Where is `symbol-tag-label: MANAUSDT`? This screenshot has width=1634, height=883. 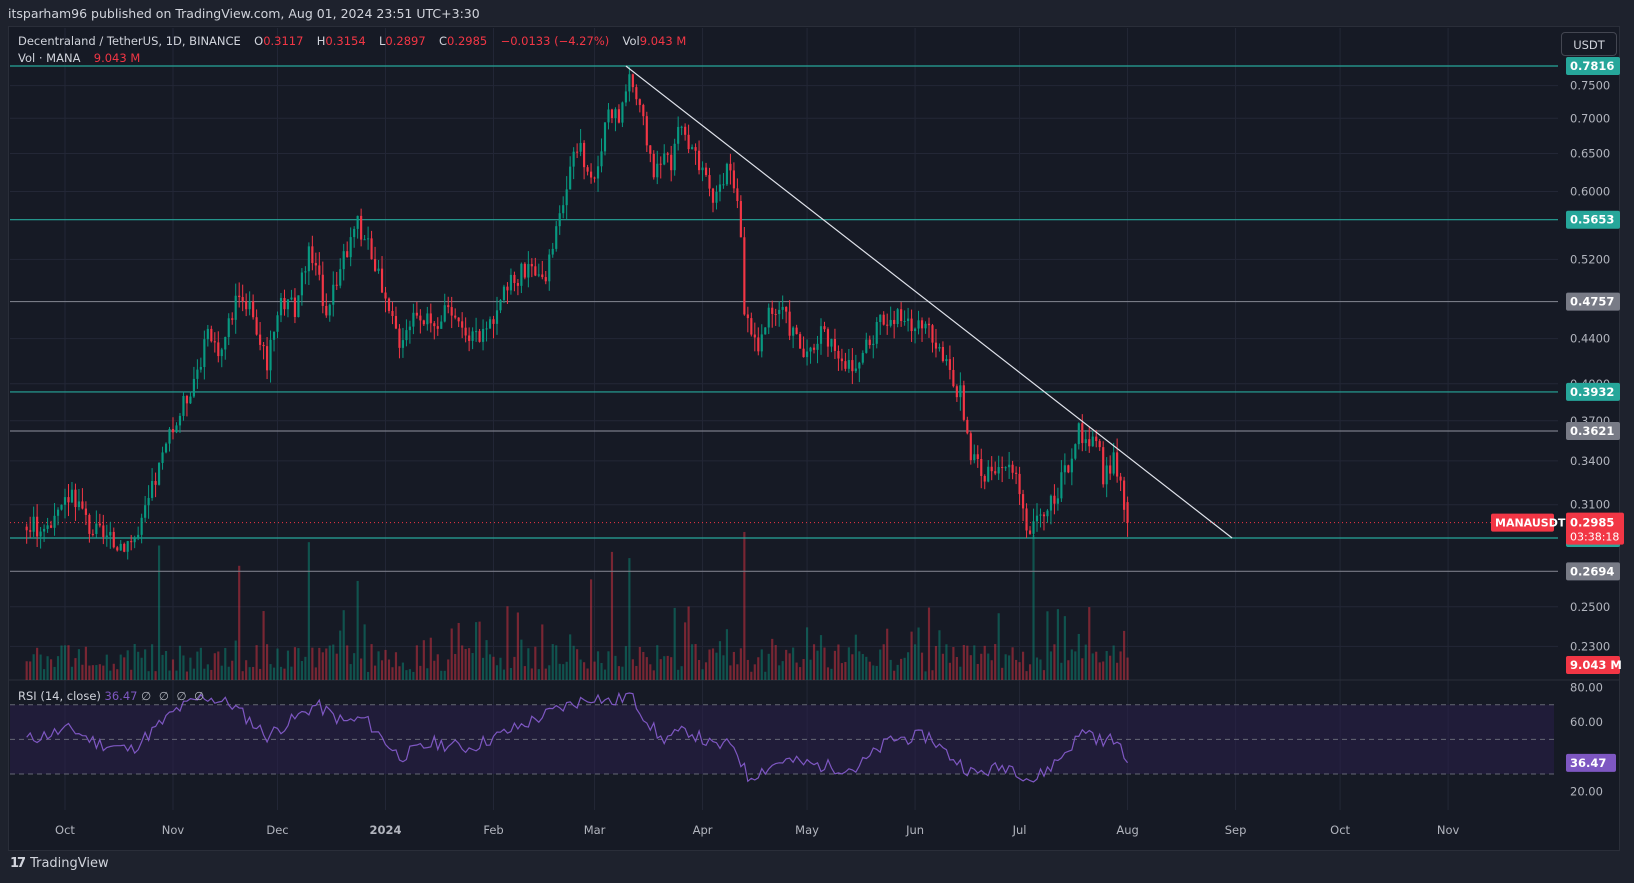
symbol-tag-label: MANAUSDT is located at coordinates (1530, 523).